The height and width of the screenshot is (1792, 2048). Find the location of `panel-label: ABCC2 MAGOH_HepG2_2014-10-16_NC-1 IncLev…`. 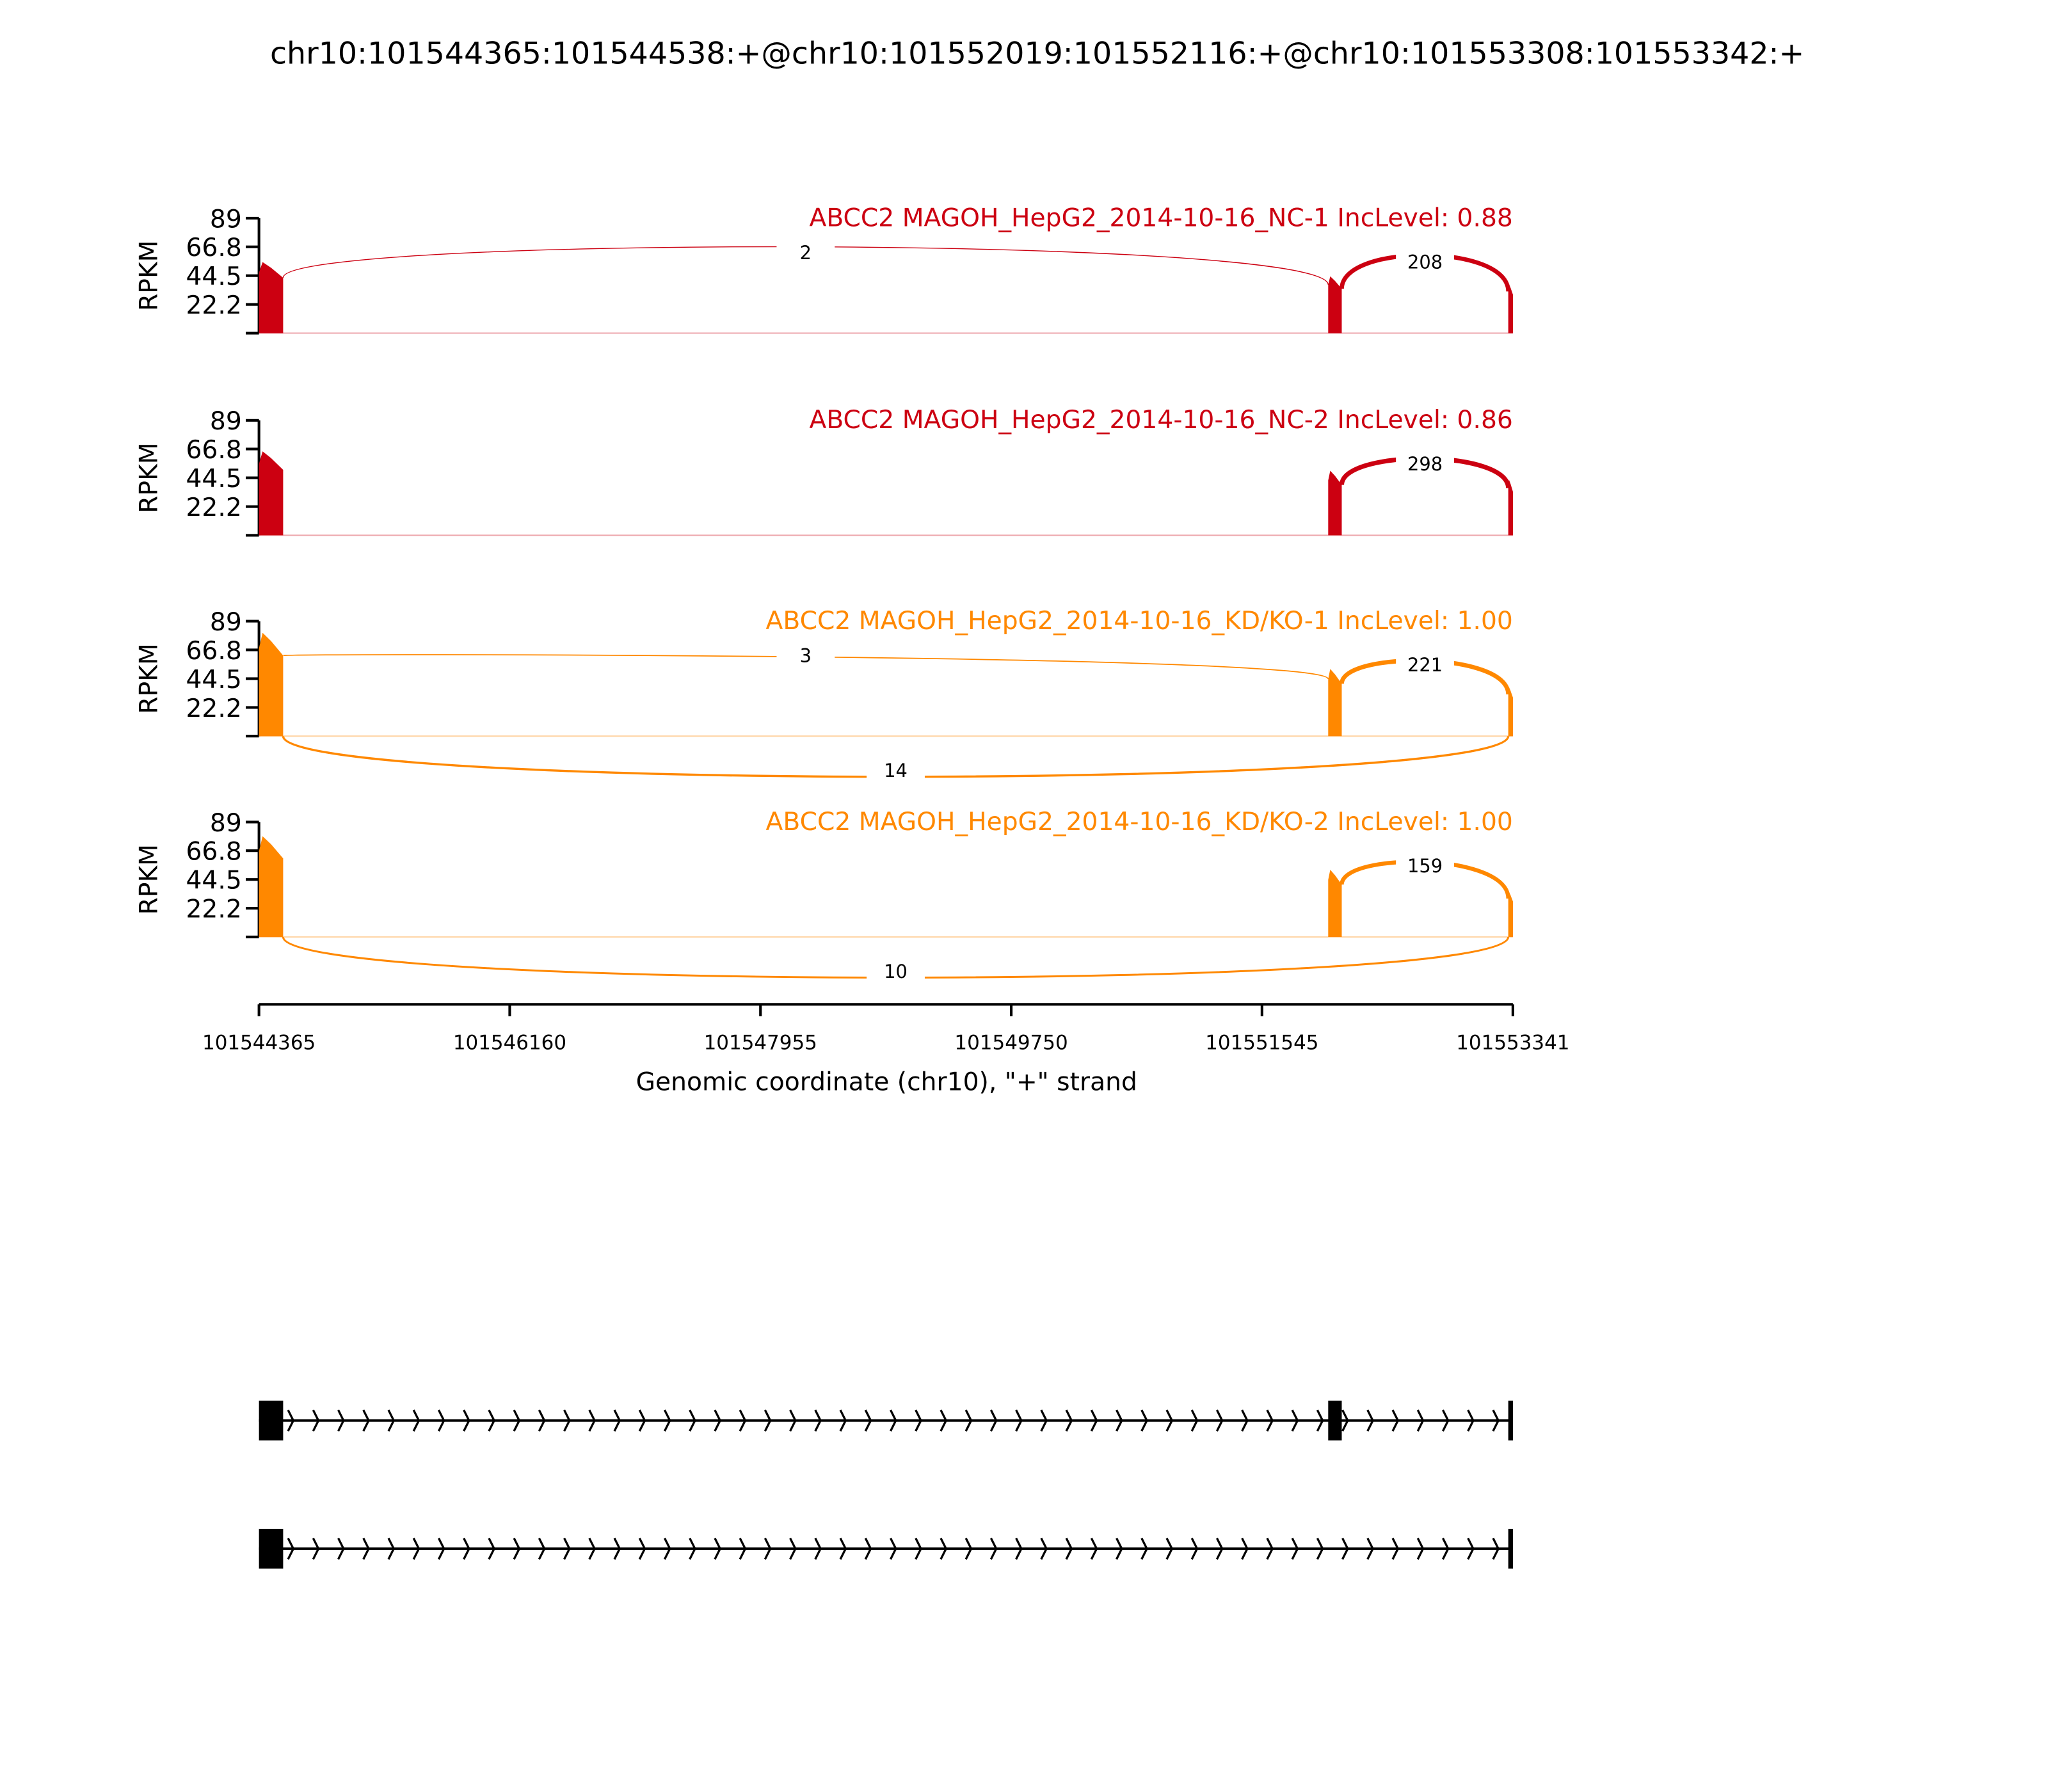

panel-label: ABCC2 MAGOH_HepG2_2014-10-16_NC-1 IncLev… is located at coordinates (1160, 218).